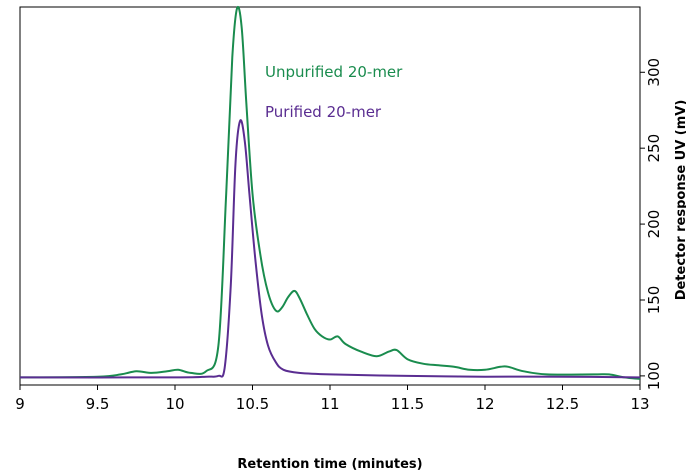 The height and width of the screenshot is (474, 686). I want to click on x-tick-label: 12.5, so click(562, 404).